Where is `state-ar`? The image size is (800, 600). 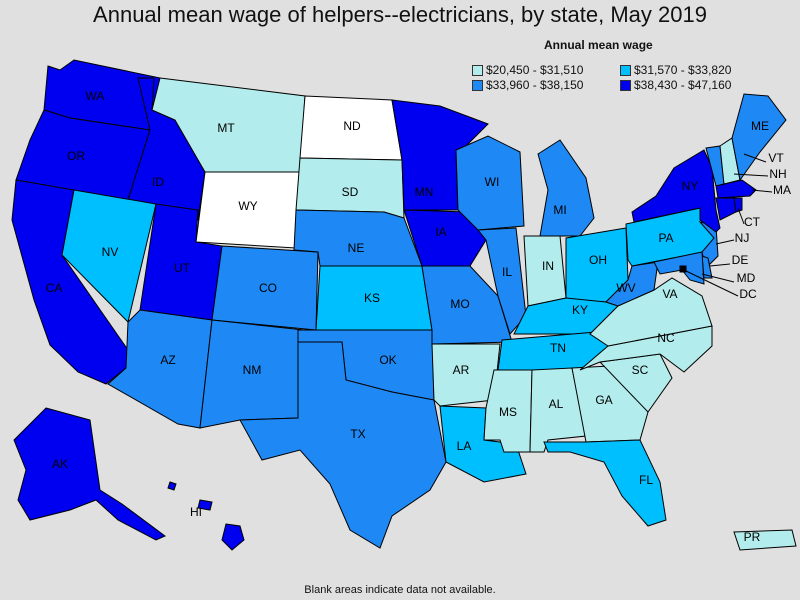
state-ar is located at coordinates (466, 375).